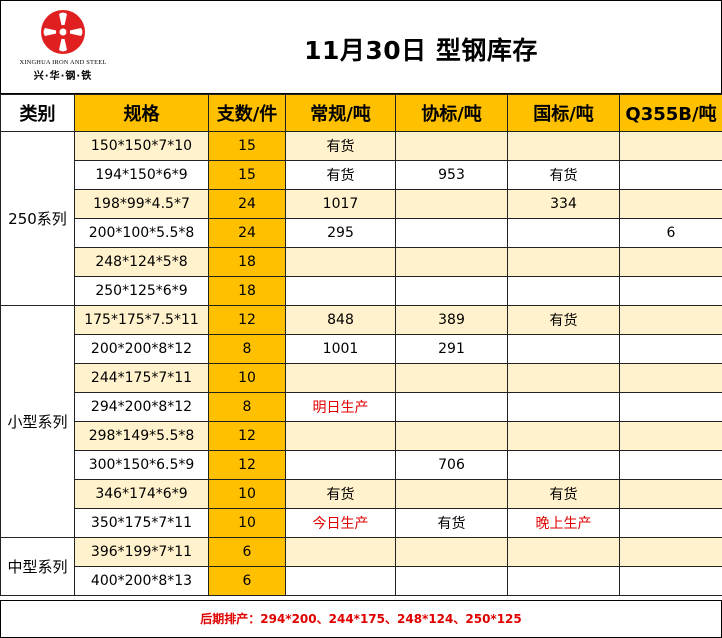 The height and width of the screenshot is (638, 722). I want to click on col-header-spec: 规格, so click(141, 113).